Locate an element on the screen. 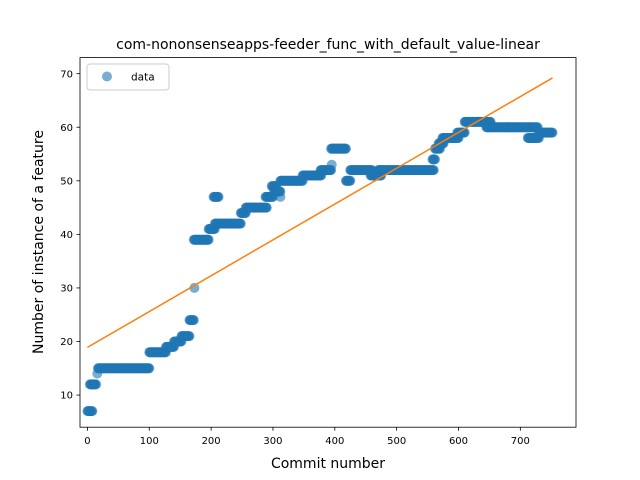 The height and width of the screenshot is (480, 640). x-tick-label: 400 is located at coordinates (334, 441).